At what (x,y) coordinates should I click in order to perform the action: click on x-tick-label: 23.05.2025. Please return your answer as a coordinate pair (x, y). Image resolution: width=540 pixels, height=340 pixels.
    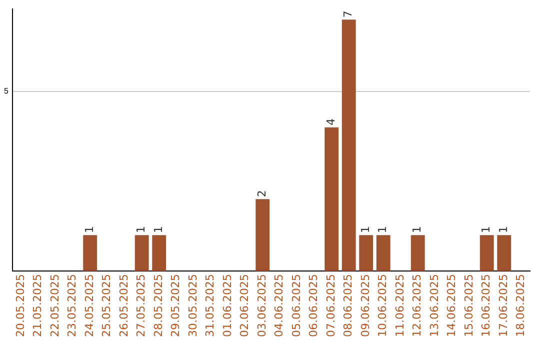
    Looking at the image, I should click on (72, 306).